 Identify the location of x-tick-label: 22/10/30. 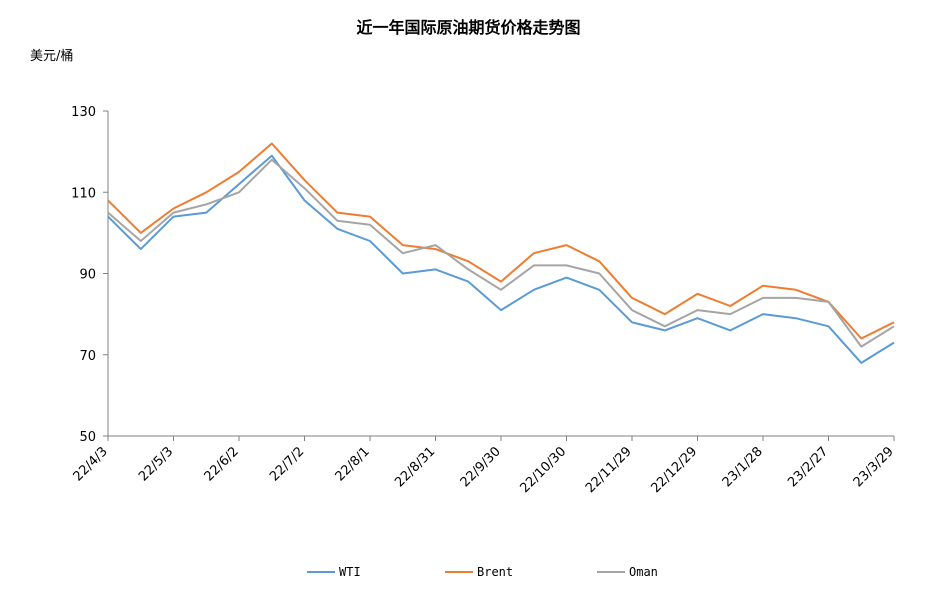
(543, 470).